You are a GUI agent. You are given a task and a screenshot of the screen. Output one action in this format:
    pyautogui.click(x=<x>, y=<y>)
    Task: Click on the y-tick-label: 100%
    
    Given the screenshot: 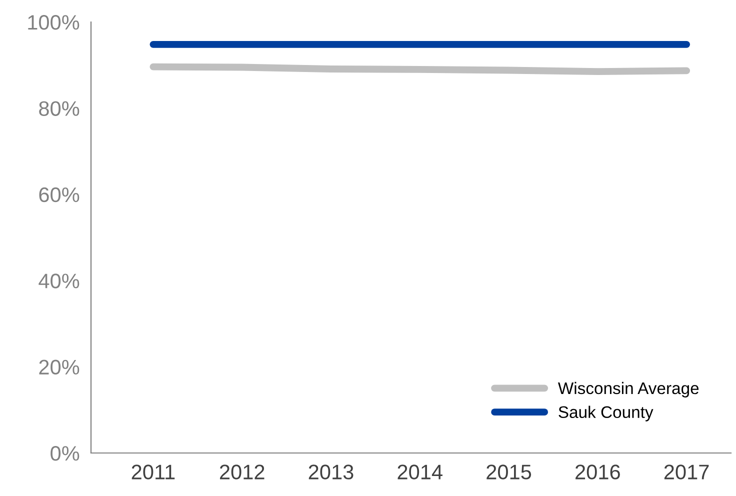 What is the action you would take?
    pyautogui.click(x=54, y=22)
    